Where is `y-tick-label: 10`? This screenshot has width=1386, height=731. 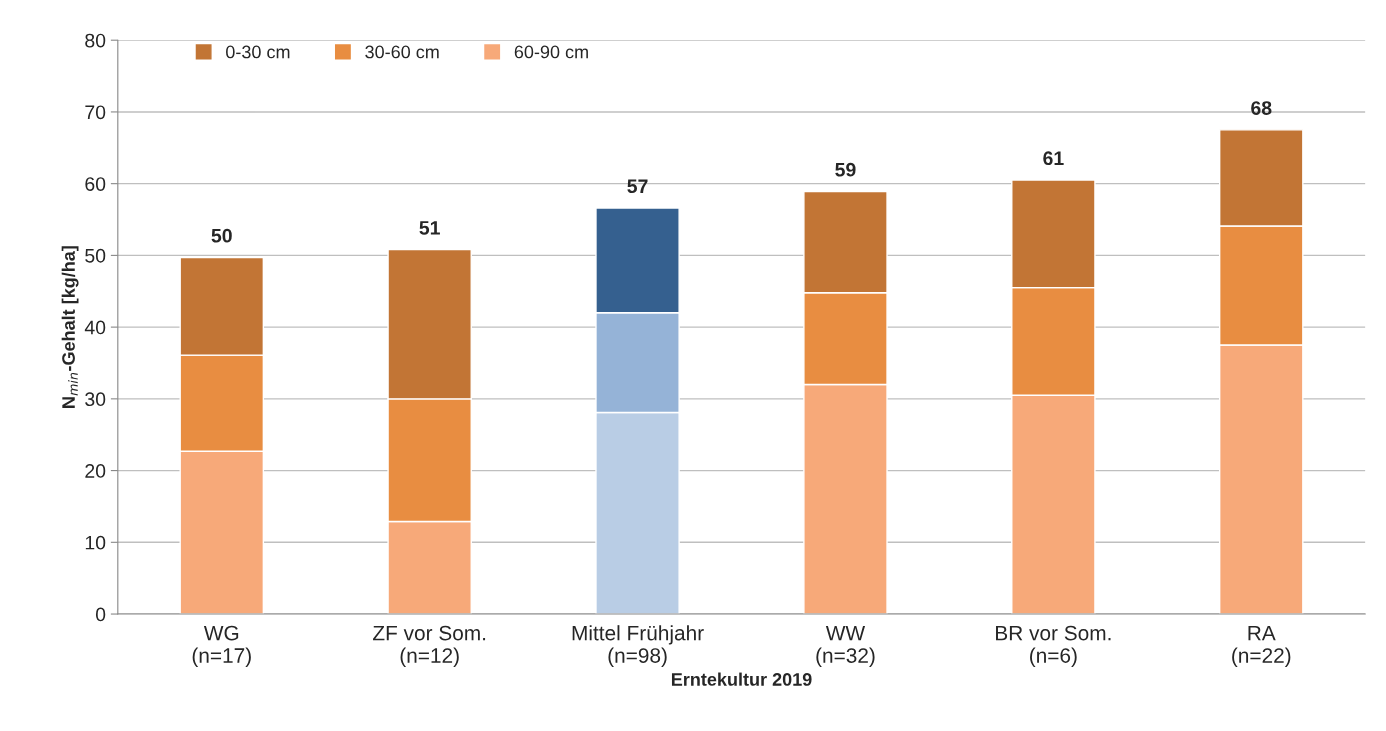
y-tick-label: 10 is located at coordinates (95, 542).